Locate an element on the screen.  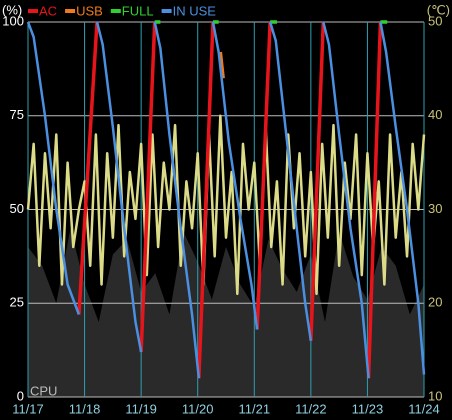
legend-label: FULL is located at coordinates (138, 10).